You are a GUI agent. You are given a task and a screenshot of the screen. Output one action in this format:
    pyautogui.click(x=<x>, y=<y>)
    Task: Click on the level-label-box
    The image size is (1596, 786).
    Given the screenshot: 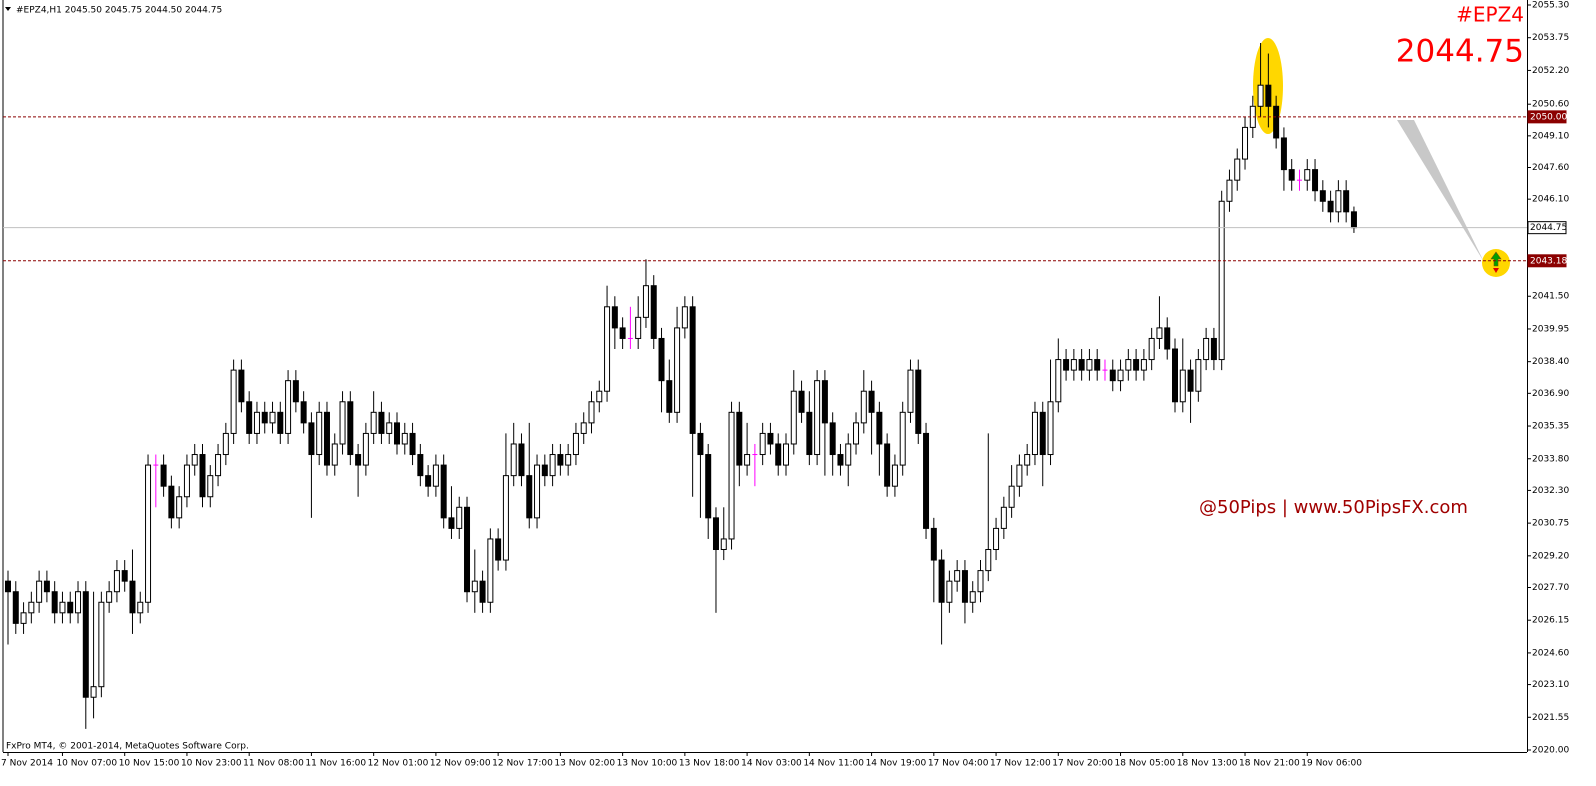 What is the action you would take?
    pyautogui.click(x=1547, y=261)
    